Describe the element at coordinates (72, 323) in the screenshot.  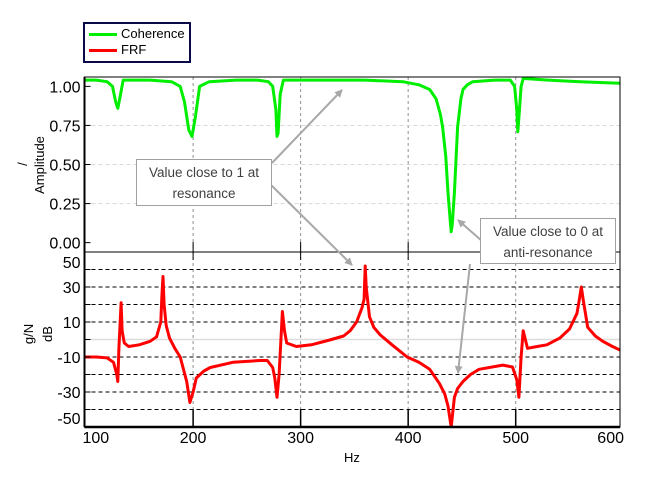
I see `y-tick-label: 10` at that location.